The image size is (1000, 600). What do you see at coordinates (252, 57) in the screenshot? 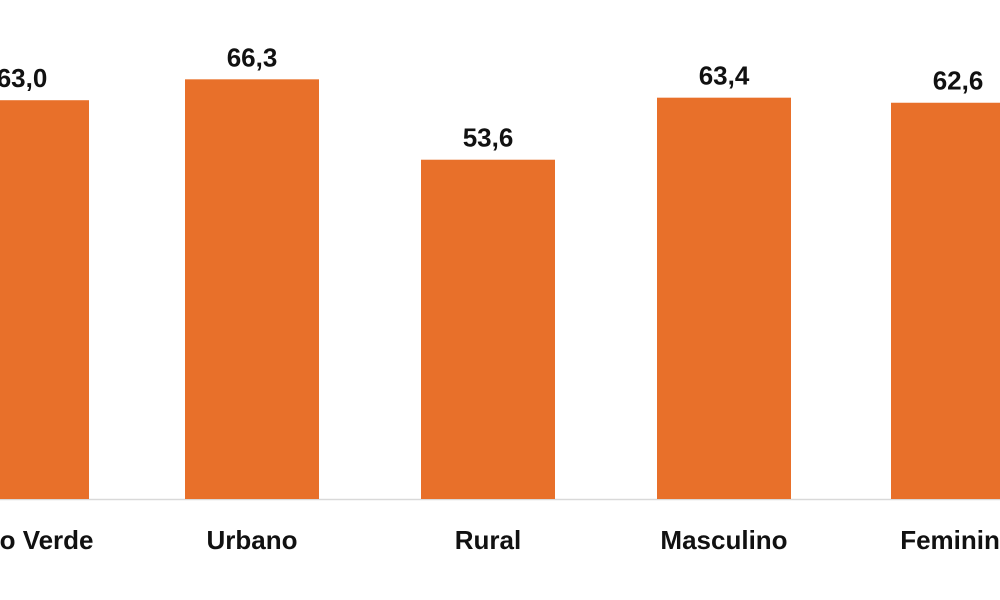
I see `data-label-1: 66,3` at bounding box center [252, 57].